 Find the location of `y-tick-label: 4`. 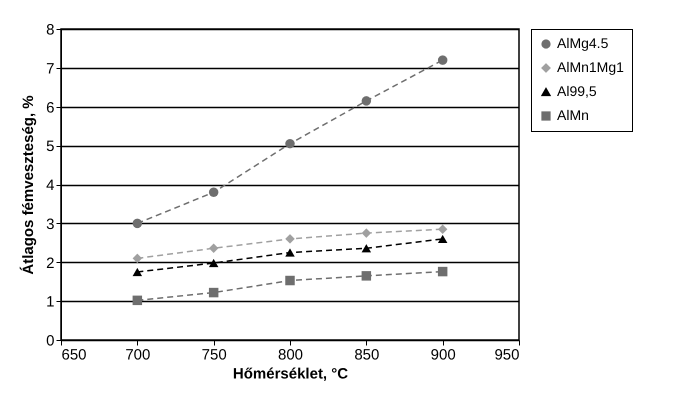

y-tick-label: 4 is located at coordinates (50, 185).